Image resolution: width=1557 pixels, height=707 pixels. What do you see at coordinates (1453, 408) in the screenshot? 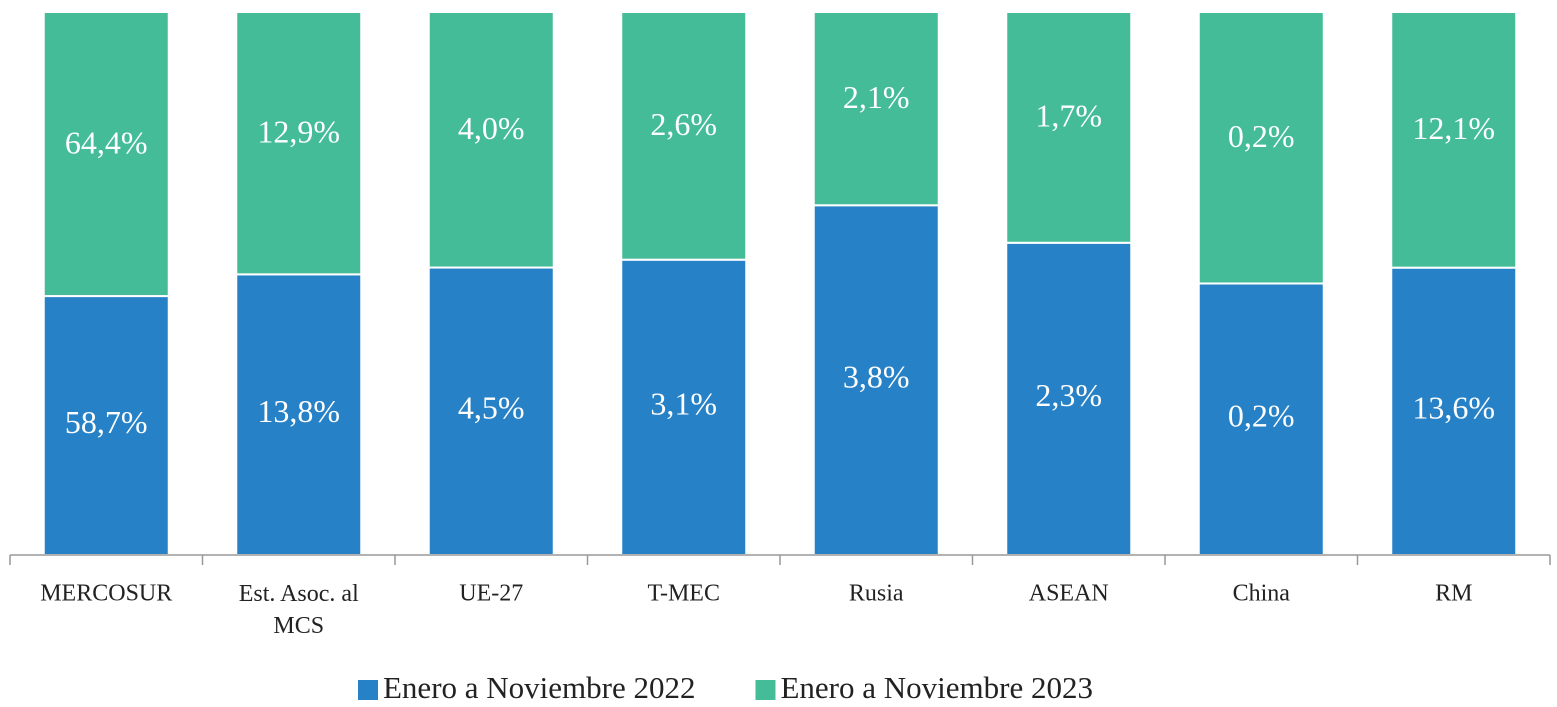
I see `data-label: 13,6%` at bounding box center [1453, 408].